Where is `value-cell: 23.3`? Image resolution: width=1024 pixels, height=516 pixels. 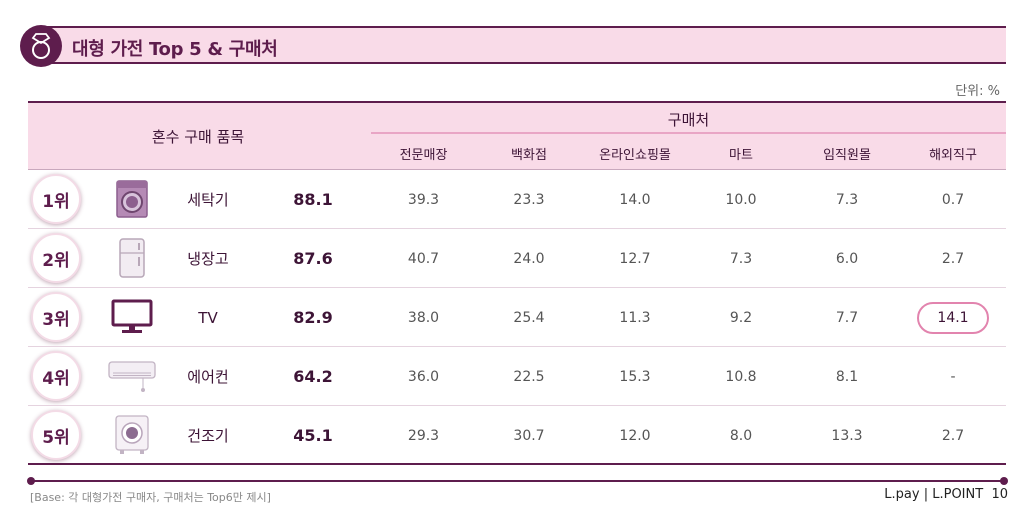
value-cell: 23.3 is located at coordinates (529, 199).